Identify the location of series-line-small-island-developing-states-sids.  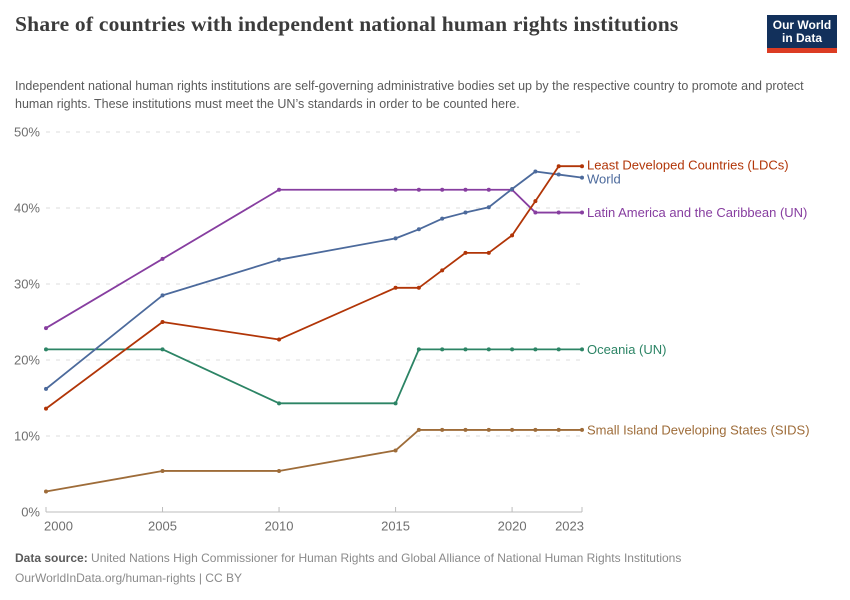
(314, 461).